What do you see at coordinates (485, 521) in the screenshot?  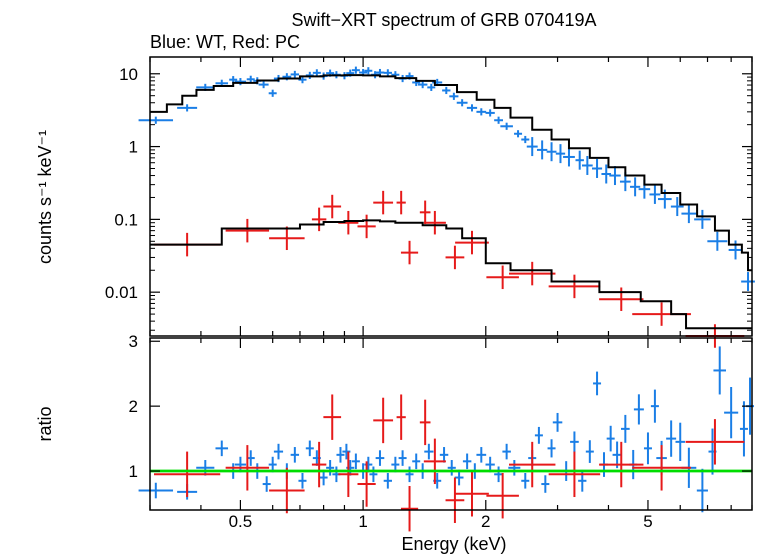 I see `x-tick-label: 2` at bounding box center [485, 521].